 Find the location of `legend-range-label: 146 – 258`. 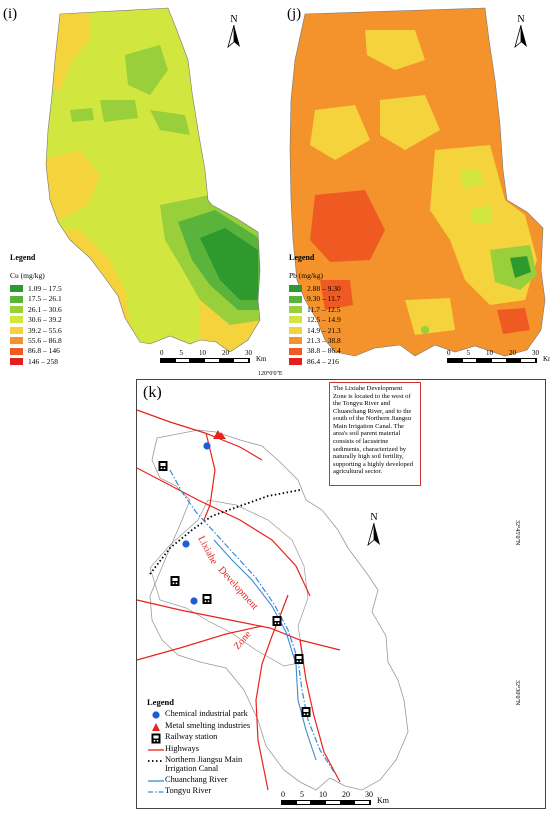

legend-range-label: 146 – 258 is located at coordinates (43, 361).